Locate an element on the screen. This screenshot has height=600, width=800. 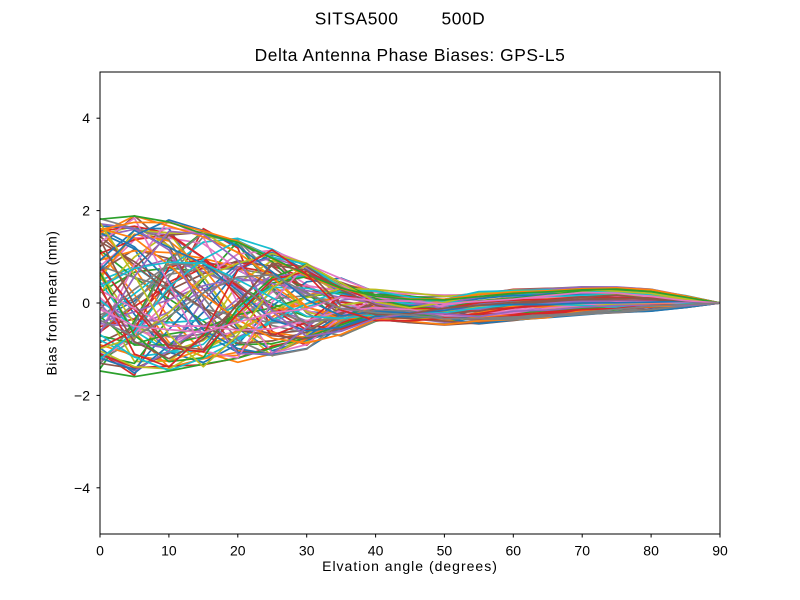
svg-text: 80 is located at coordinates (651, 551).